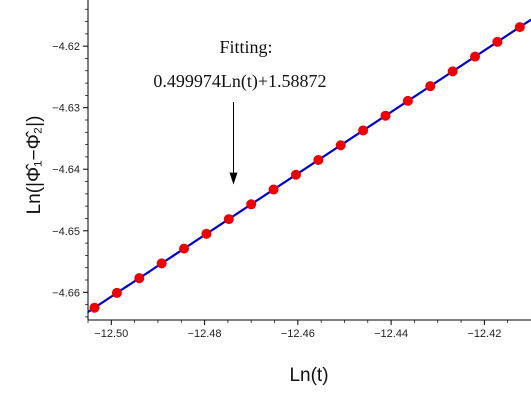 The image size is (531, 395). Describe the element at coordinates (239, 81) in the screenshot. I see `annotation-line2: 0.499974Ln(t)+1.58872` at that location.